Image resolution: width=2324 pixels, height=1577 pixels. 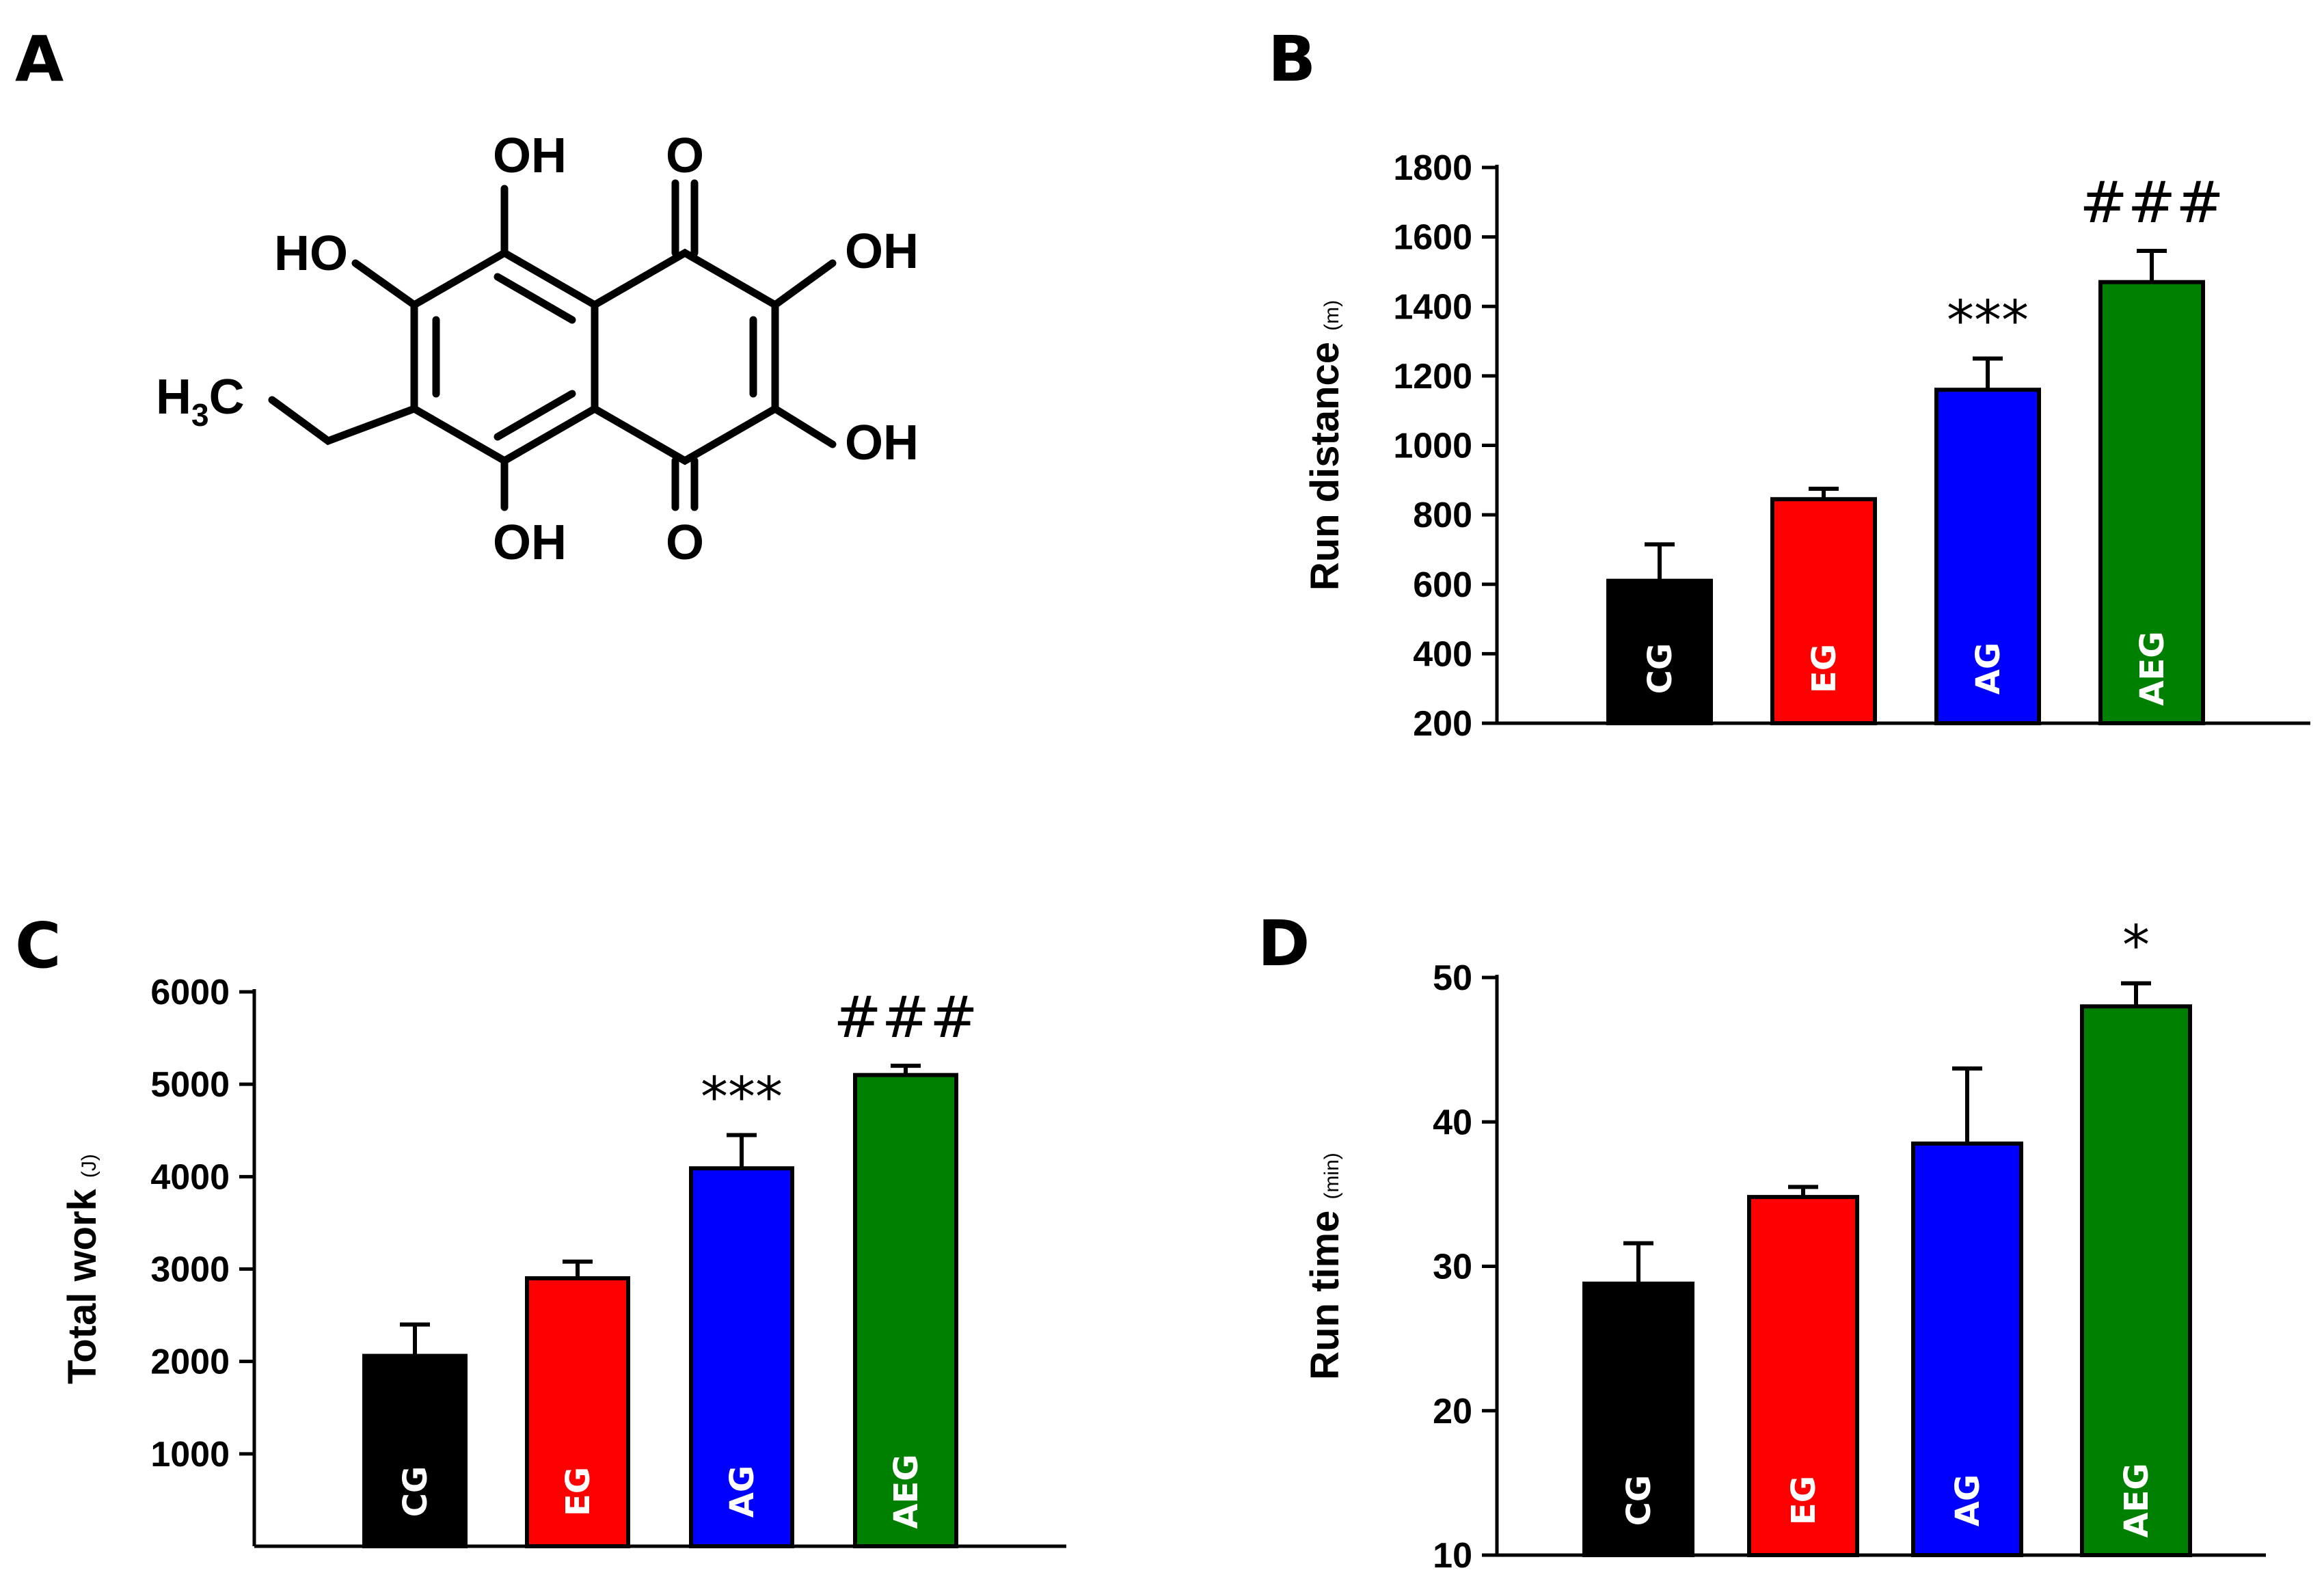 I want to click on atom-subscript-3: 3, so click(x=200, y=415).